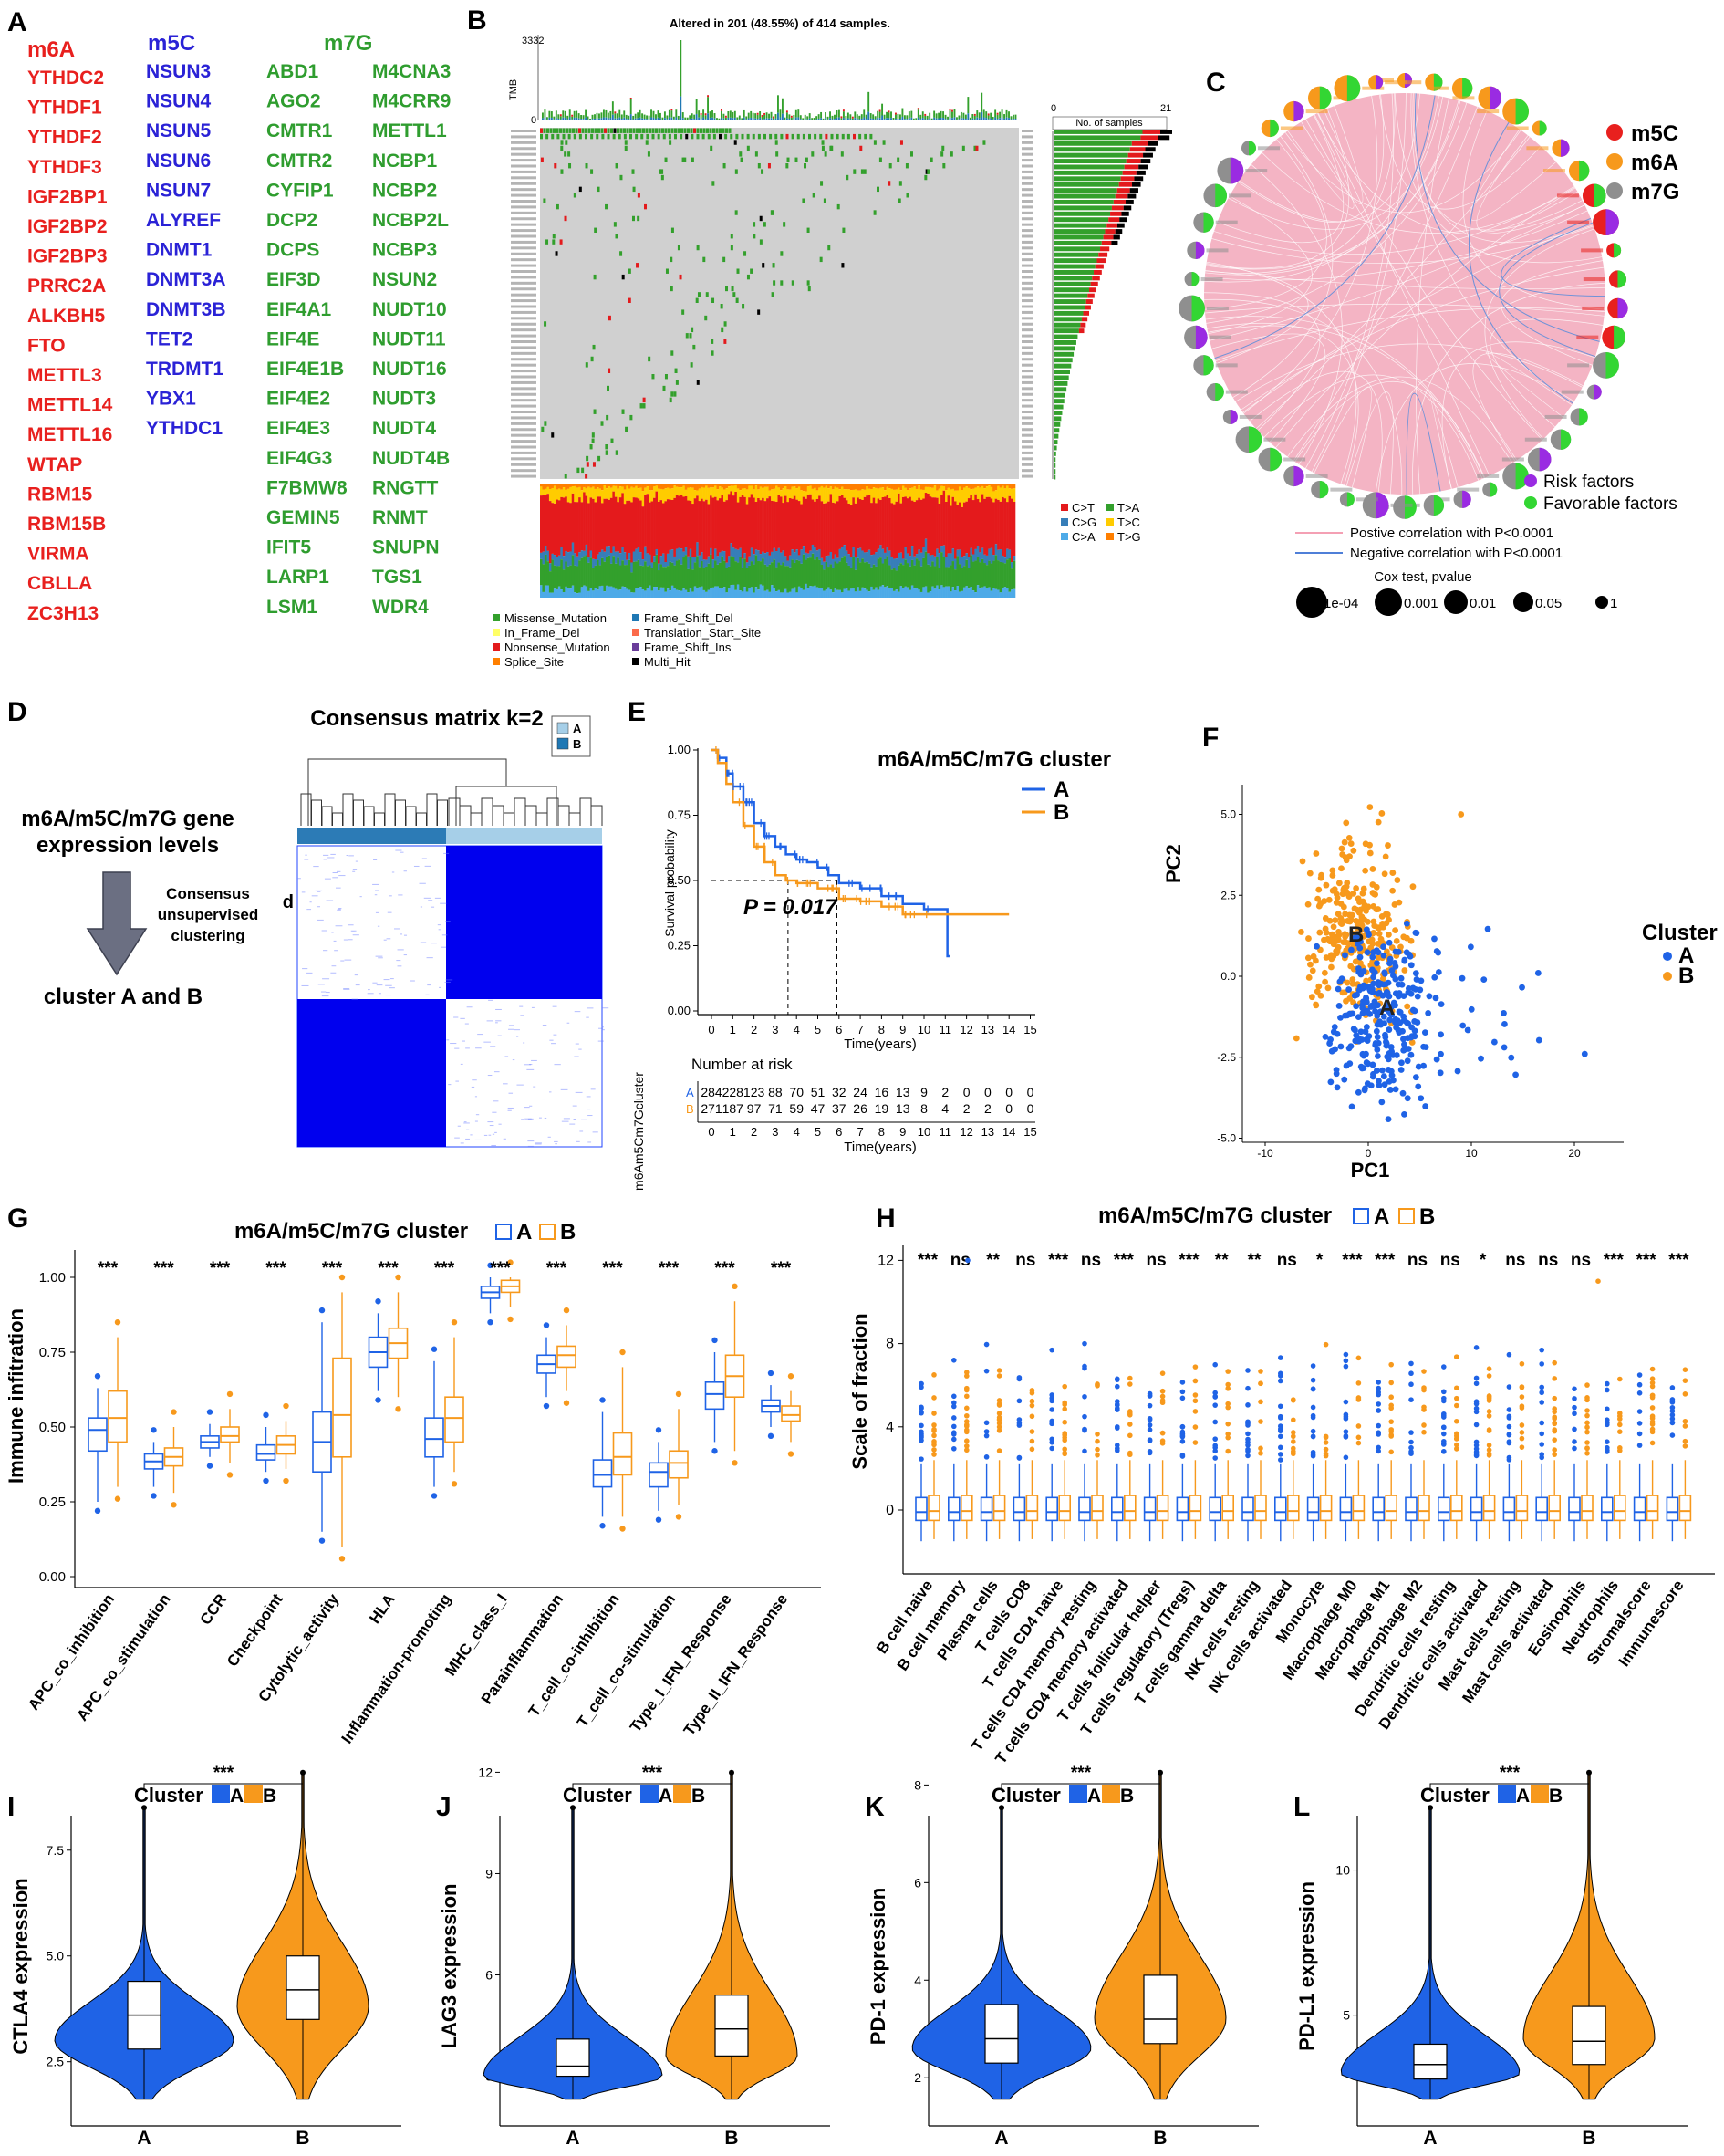 This screenshot has height=2156, width=1724. What do you see at coordinates (924, 1030) in the screenshot?
I see `km-xtick-label: 10` at bounding box center [924, 1030].